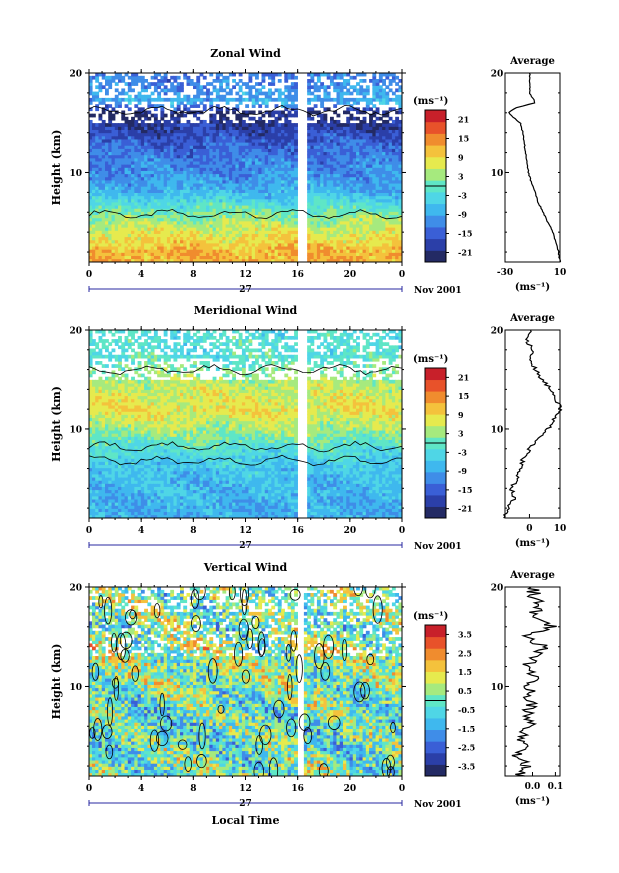 This screenshot has height=873, width=619. What do you see at coordinates (245, 415) in the screenshot?
I see `contour-lines` at bounding box center [245, 415].